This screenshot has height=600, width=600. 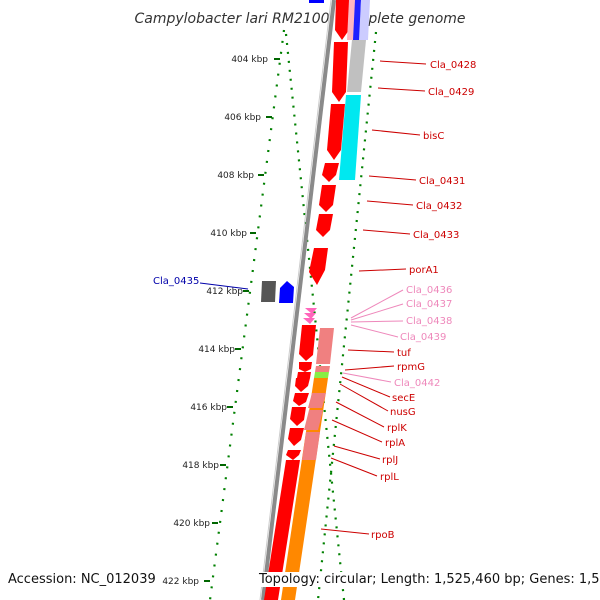 I want to click on pink-cds-cluster, so click(x=310, y=316).